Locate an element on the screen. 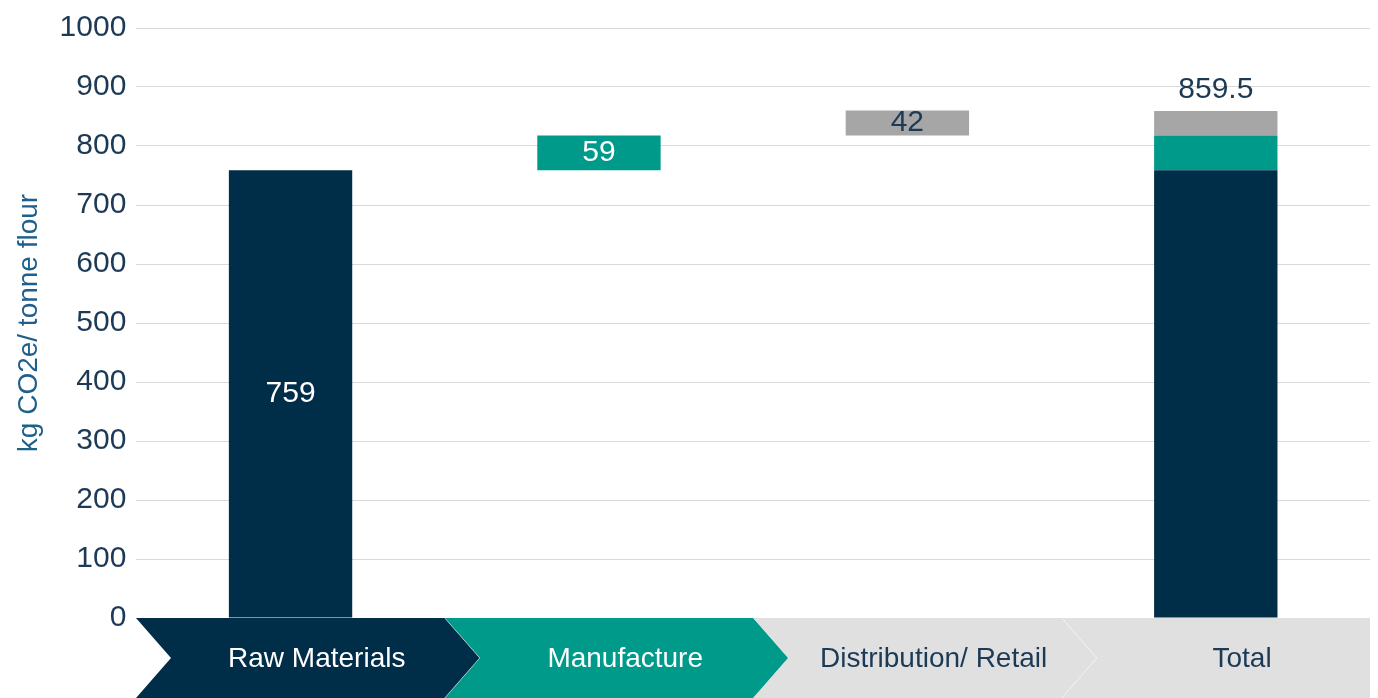 This screenshot has width=1378, height=698. total-label: 859.5 is located at coordinates (1216, 88).